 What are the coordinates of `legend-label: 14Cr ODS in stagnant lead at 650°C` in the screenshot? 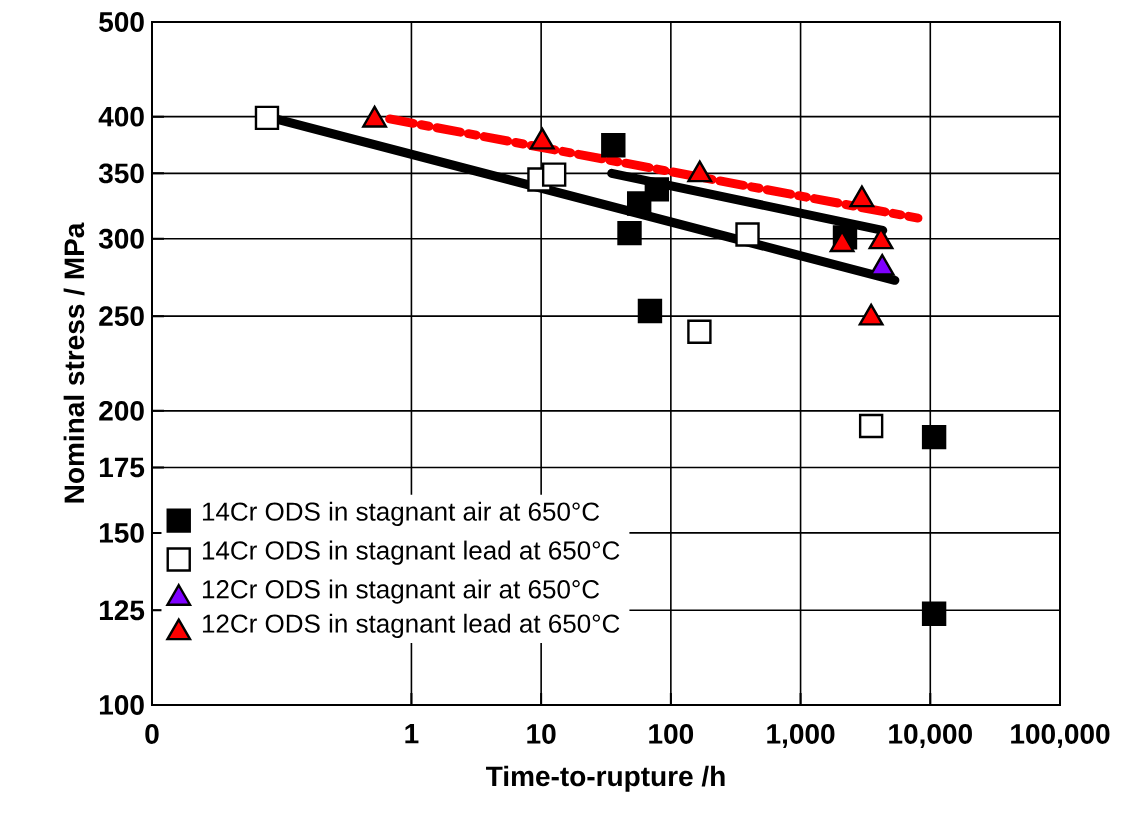 It's located at (411, 552).